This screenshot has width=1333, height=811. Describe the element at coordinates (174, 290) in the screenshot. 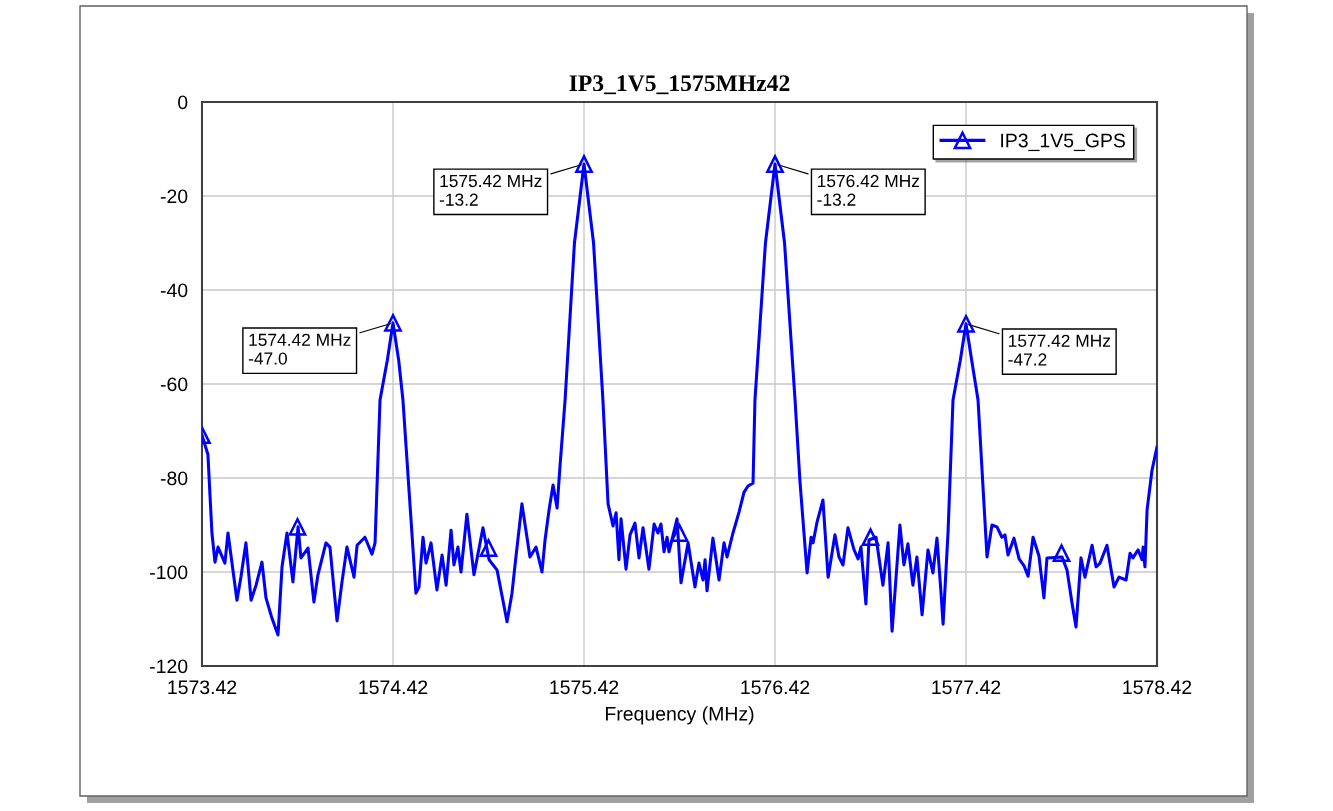

I see `y-tick-label: -40` at that location.